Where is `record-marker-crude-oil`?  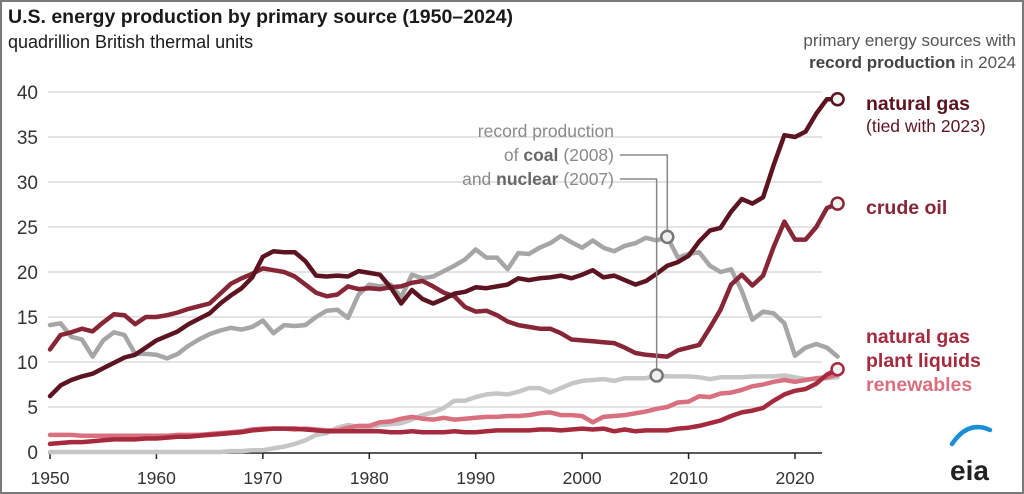
record-marker-crude-oil is located at coordinates (837, 203).